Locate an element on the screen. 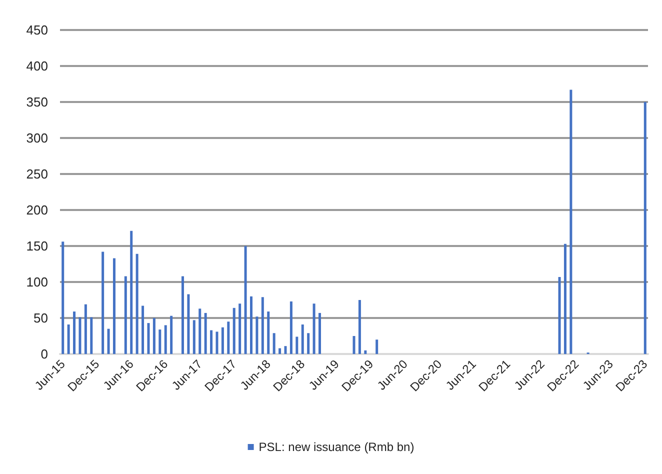 The image size is (662, 474). y-tick-label: 400 is located at coordinates (37, 66).